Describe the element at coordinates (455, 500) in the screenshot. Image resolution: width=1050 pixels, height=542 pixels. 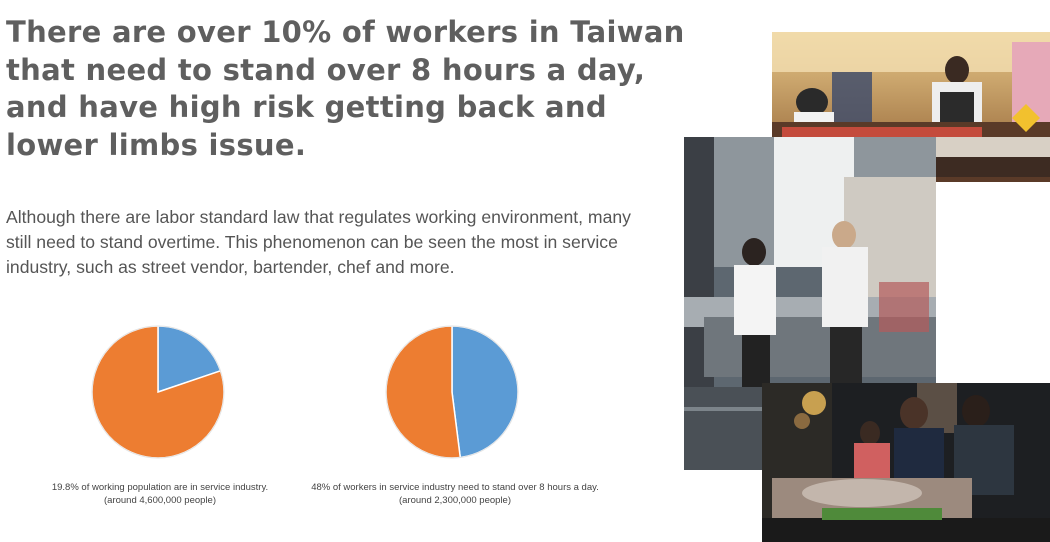
I see `caption-line-2: (around 2,300,000 people)` at that location.